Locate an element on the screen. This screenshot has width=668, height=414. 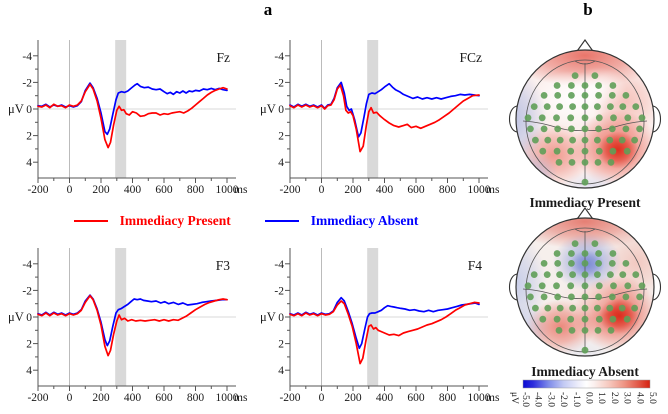
panel-title: F4 is located at coordinates (475, 265).